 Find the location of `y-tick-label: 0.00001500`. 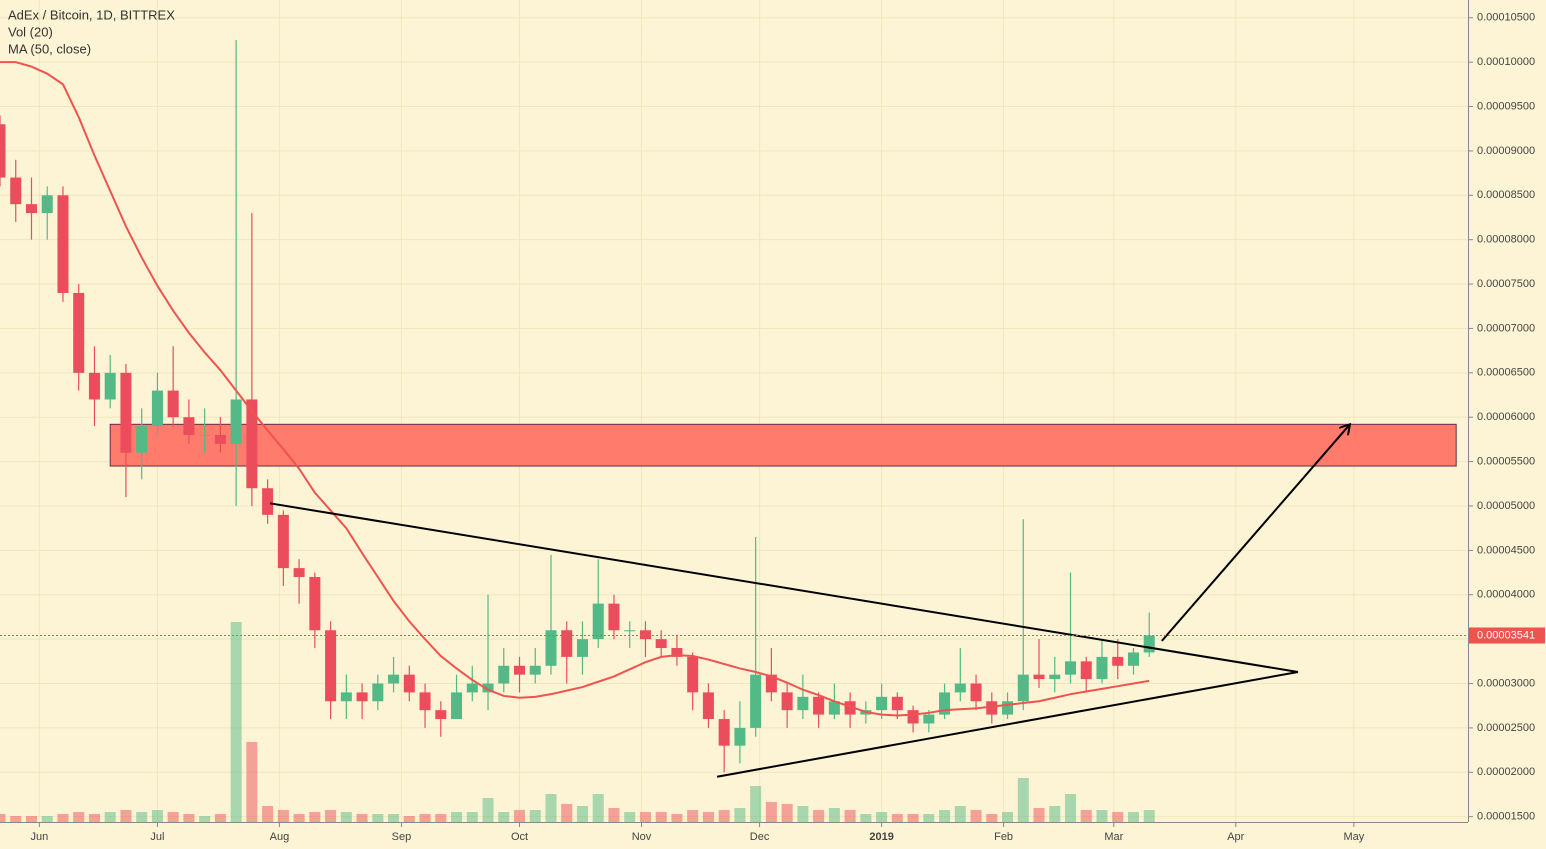

y-tick-label: 0.00001500 is located at coordinates (1506, 817).